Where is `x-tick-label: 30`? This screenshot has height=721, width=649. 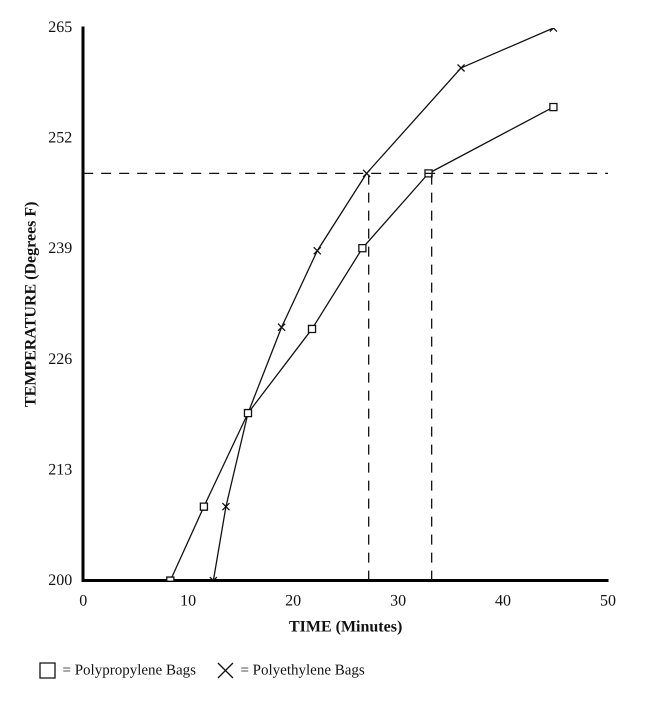 x-tick-label: 30 is located at coordinates (398, 601).